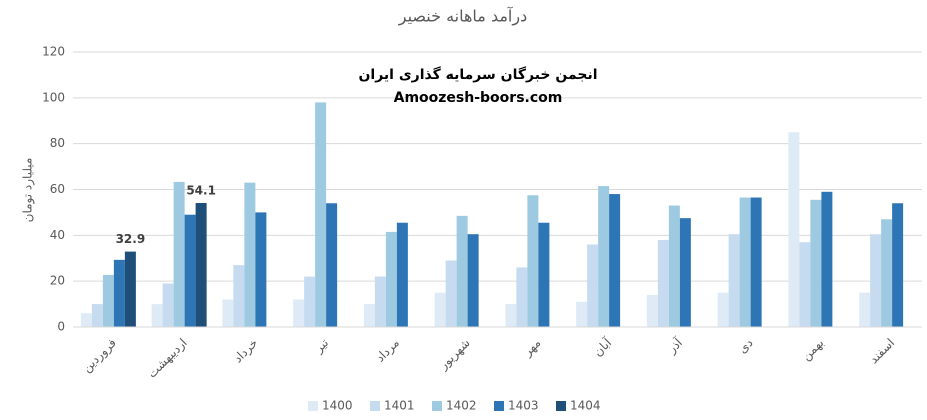  Describe the element at coordinates (321, 346) in the screenshot. I see `x-tick-label: تیر` at that location.